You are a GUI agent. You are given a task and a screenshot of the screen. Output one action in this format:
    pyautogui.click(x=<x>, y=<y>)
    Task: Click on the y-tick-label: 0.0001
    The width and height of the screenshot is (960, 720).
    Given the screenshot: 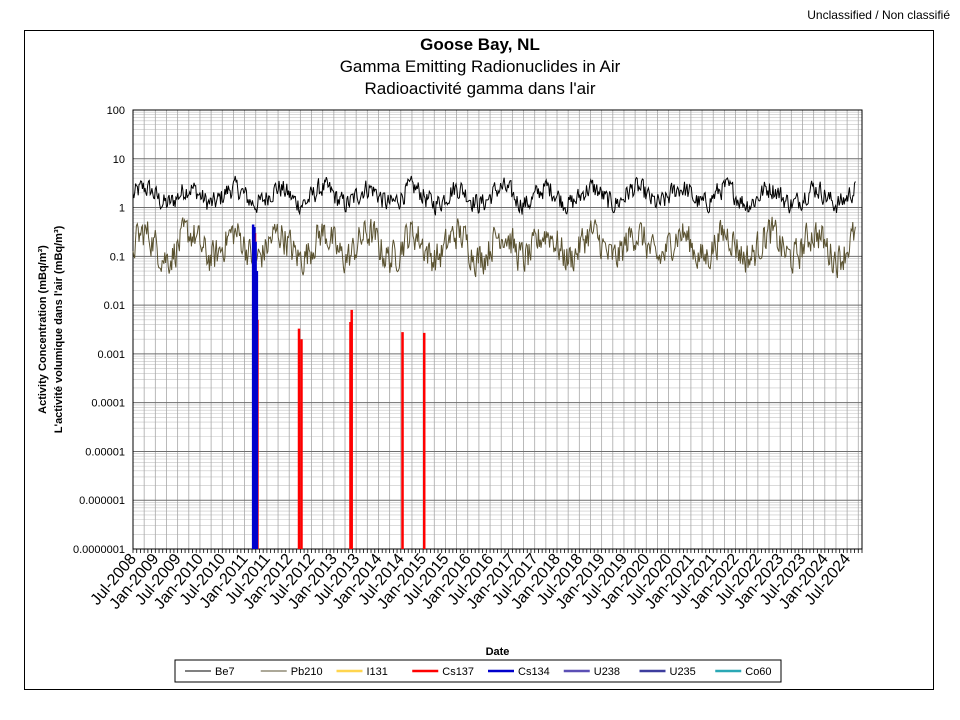 What is the action you would take?
    pyautogui.click(x=108, y=404)
    